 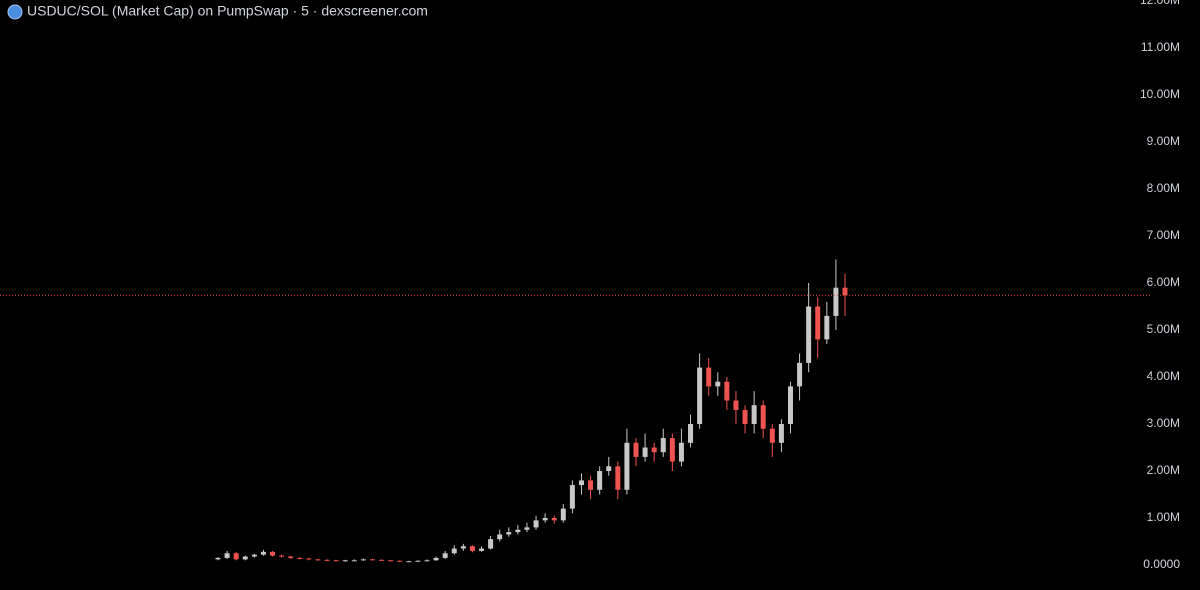 I want to click on y-tick-label: 0.0000, so click(x=1161, y=564).